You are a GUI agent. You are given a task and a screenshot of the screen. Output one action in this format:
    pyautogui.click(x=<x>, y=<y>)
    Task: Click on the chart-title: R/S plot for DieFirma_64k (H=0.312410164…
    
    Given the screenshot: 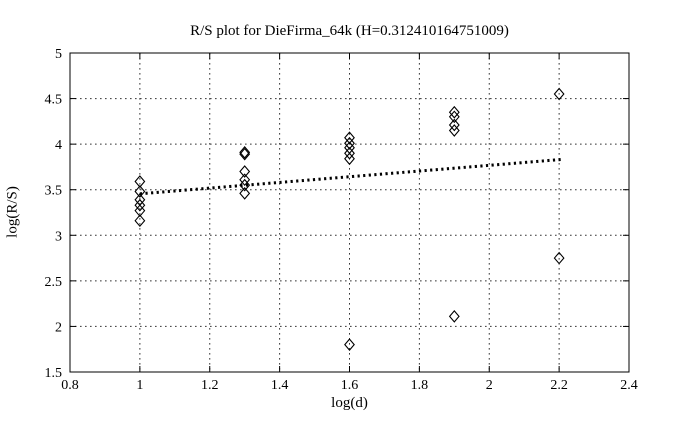 What is the action you would take?
    pyautogui.click(x=349, y=31)
    